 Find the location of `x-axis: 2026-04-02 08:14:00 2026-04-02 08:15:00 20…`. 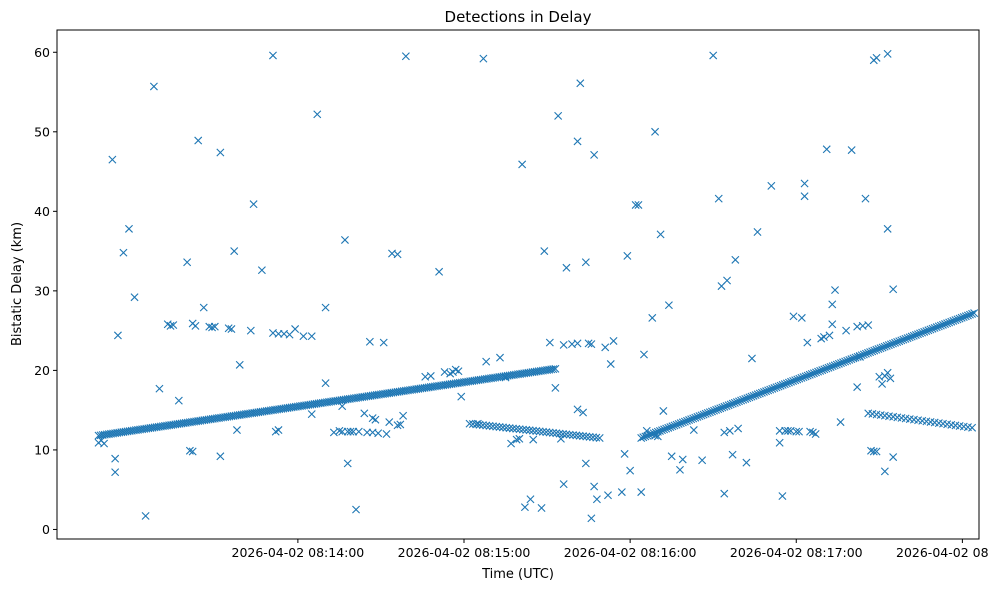

x-axis: 2026-04-02 08:14:00 2026-04-02 08:15:00 20… is located at coordinates (610, 549).